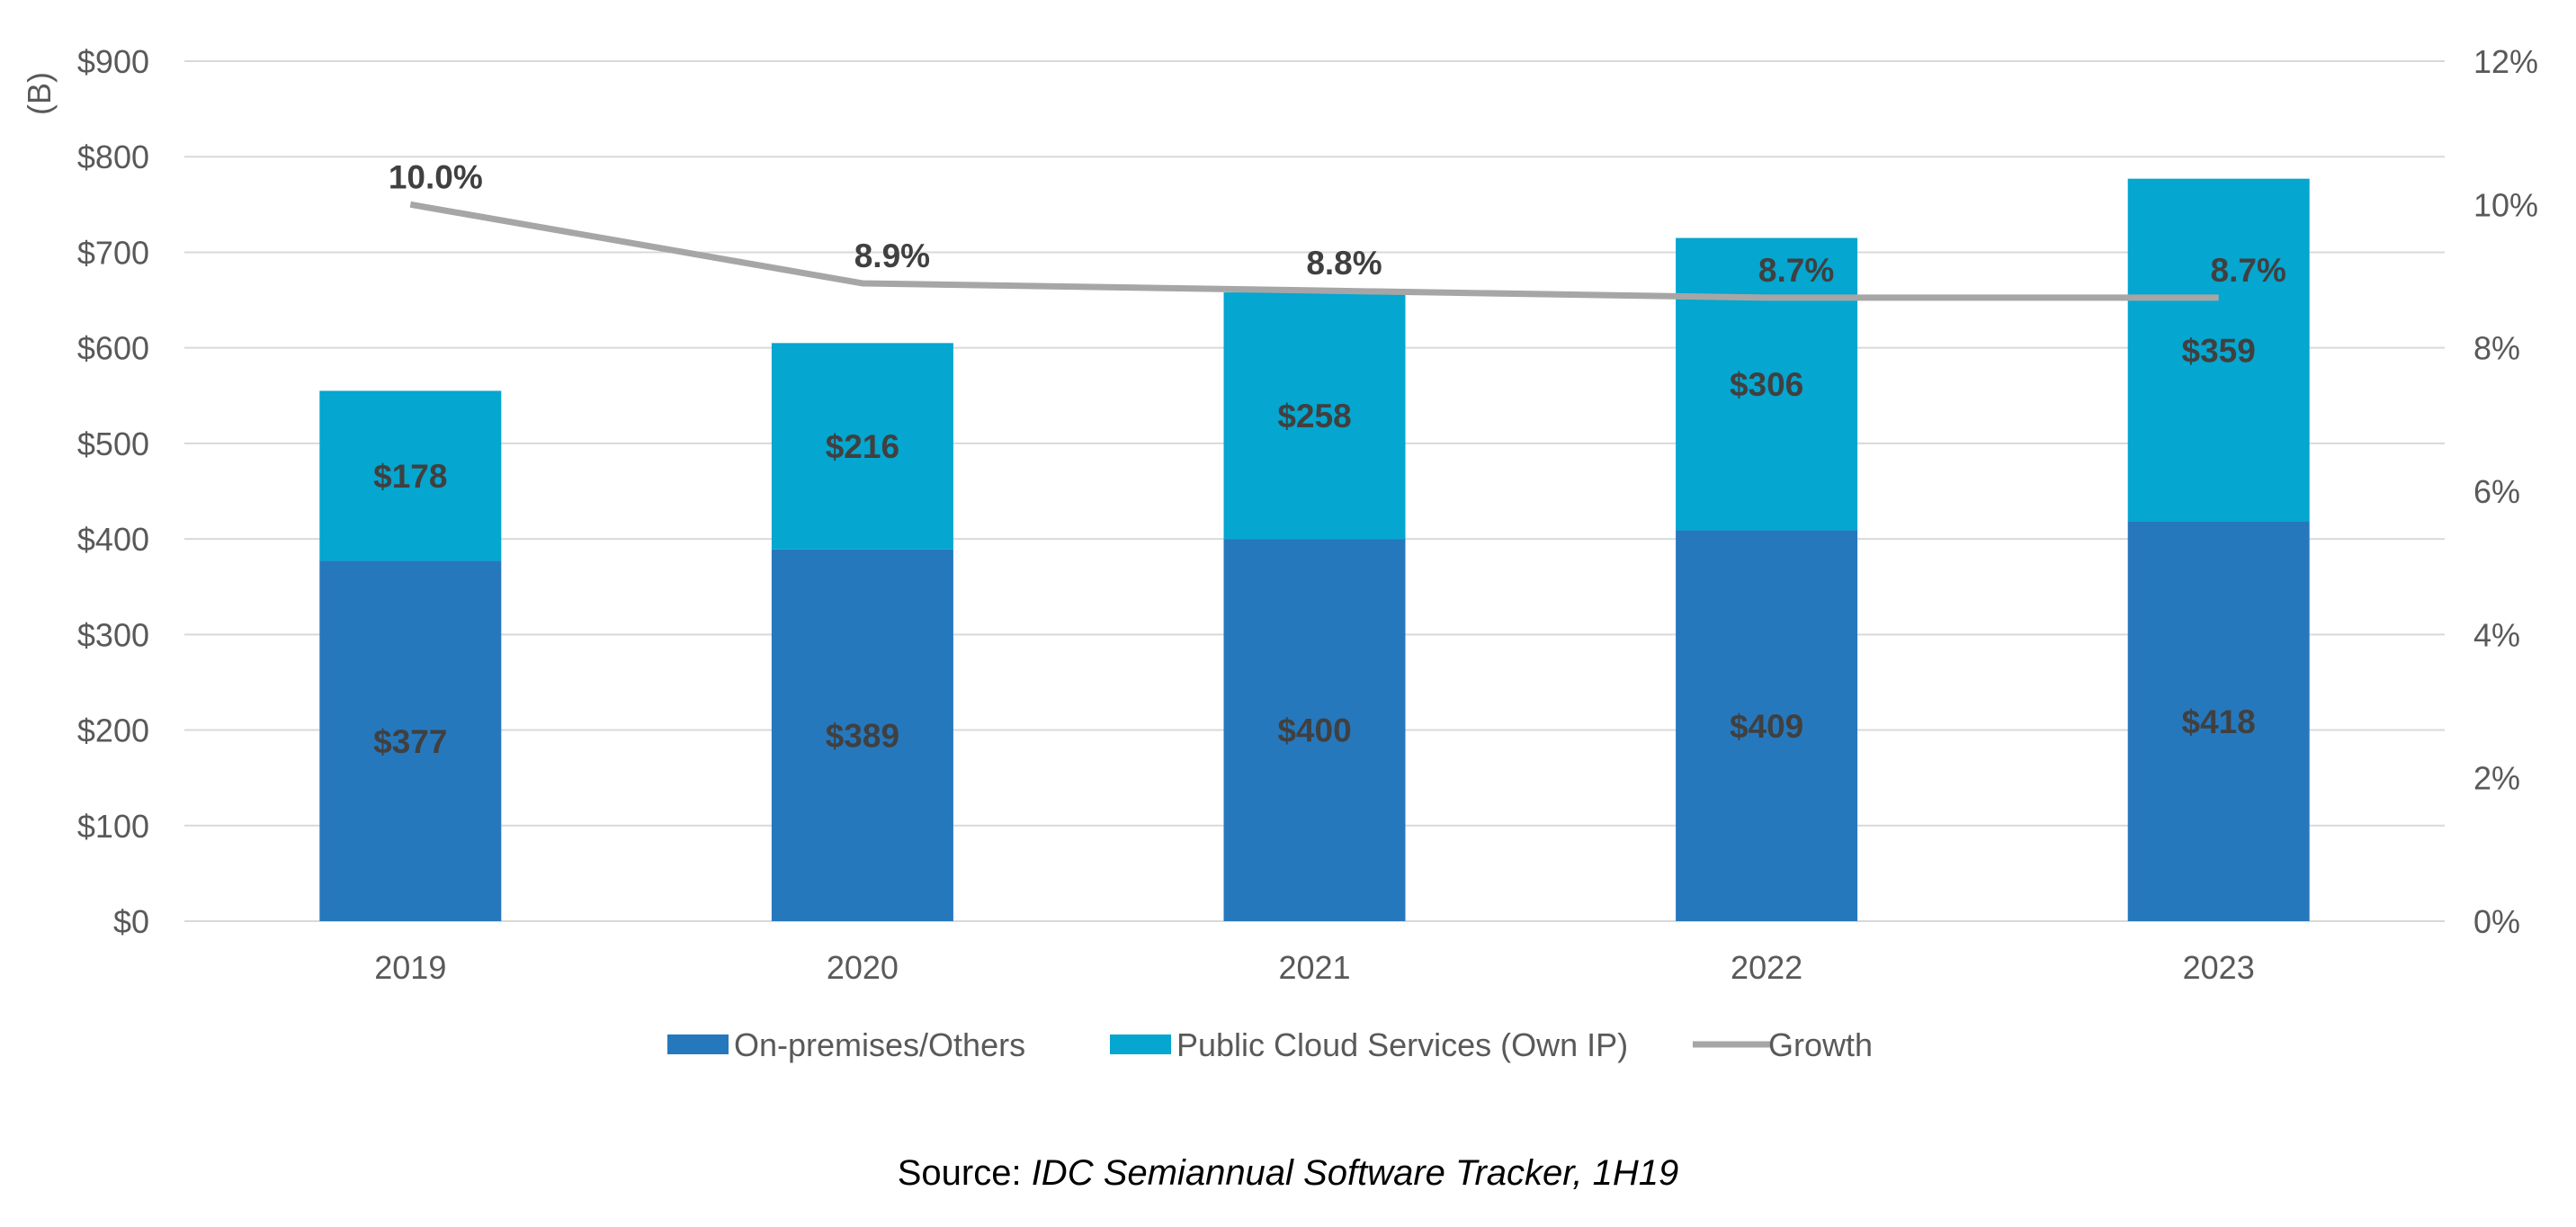  I want to click on bar-value-label: $418, so click(2219, 721).